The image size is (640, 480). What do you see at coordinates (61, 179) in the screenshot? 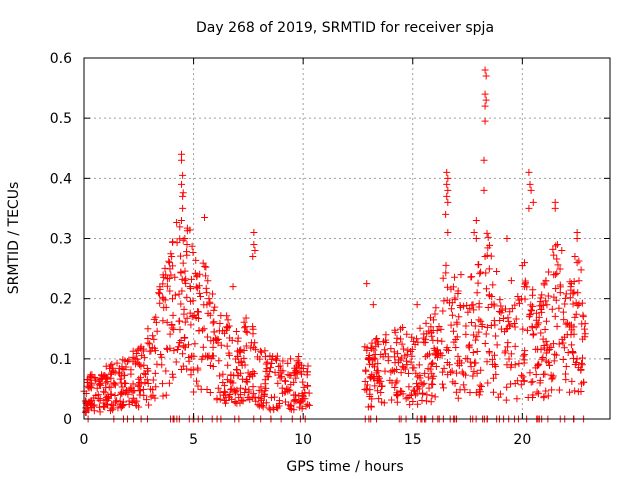
I see `y-tick-label: 0.4` at bounding box center [61, 179].